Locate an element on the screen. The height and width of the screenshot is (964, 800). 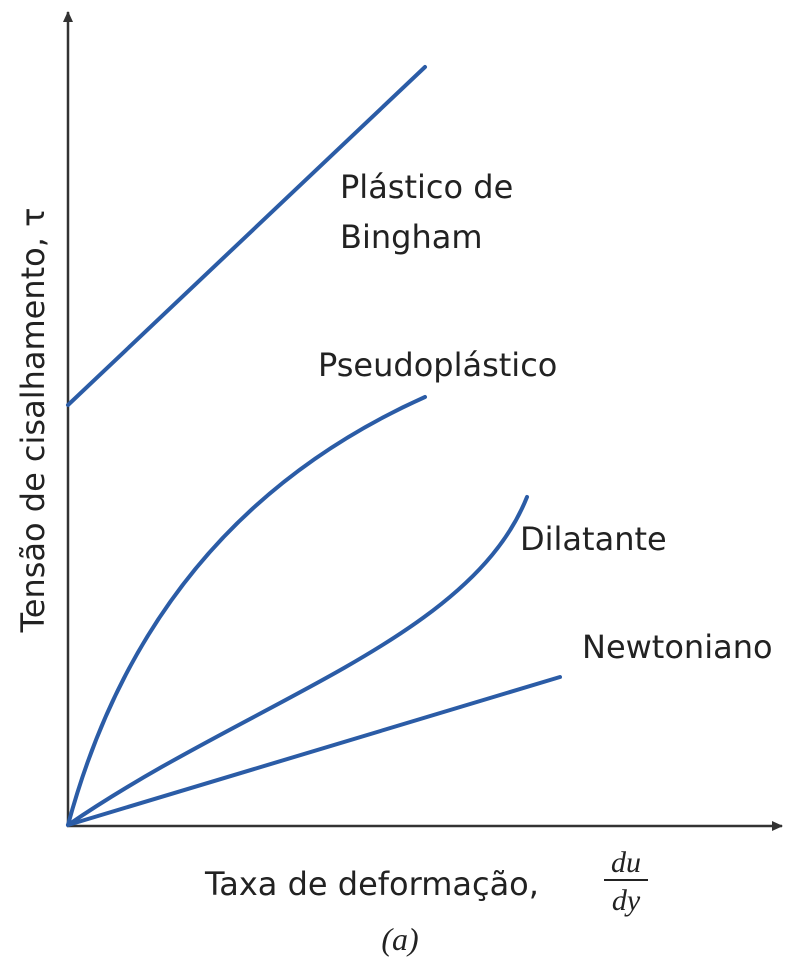
caption: (a) is located at coordinates (399, 939).